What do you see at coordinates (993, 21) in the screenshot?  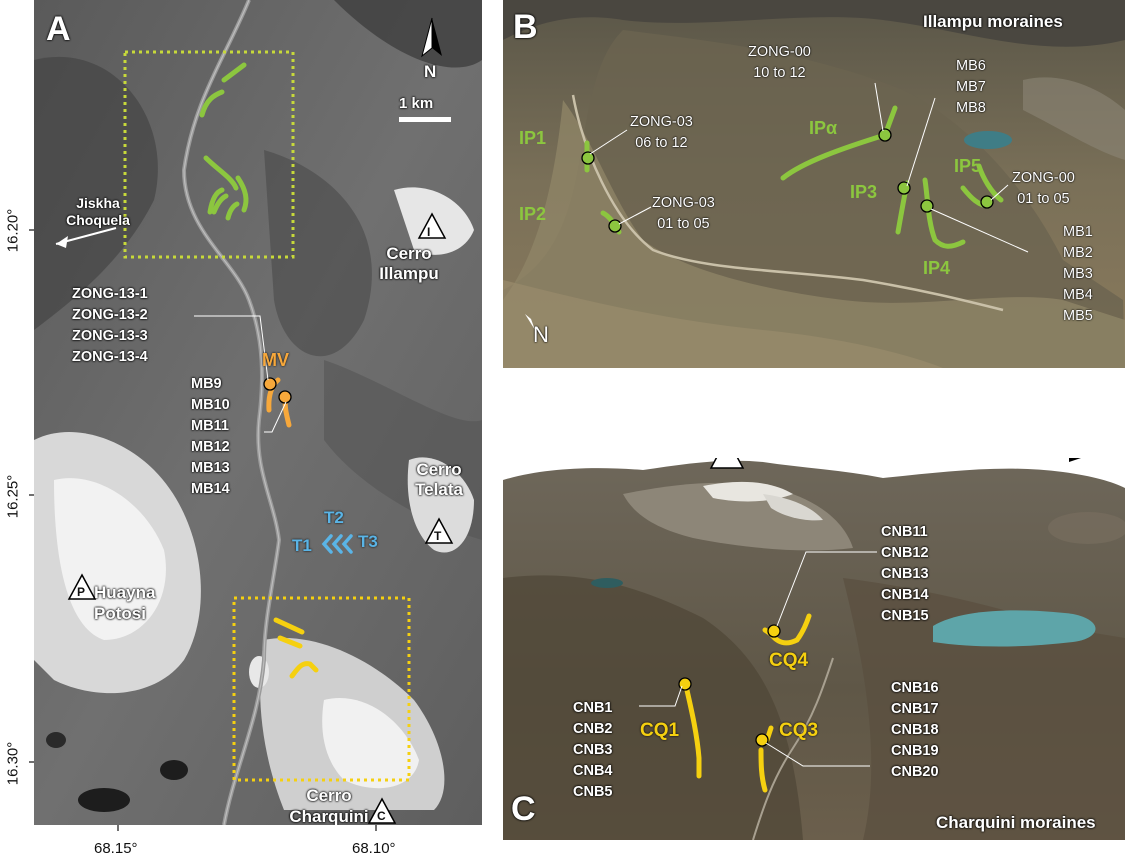 I see `panel-b-title: Illampu moraines` at bounding box center [993, 21].